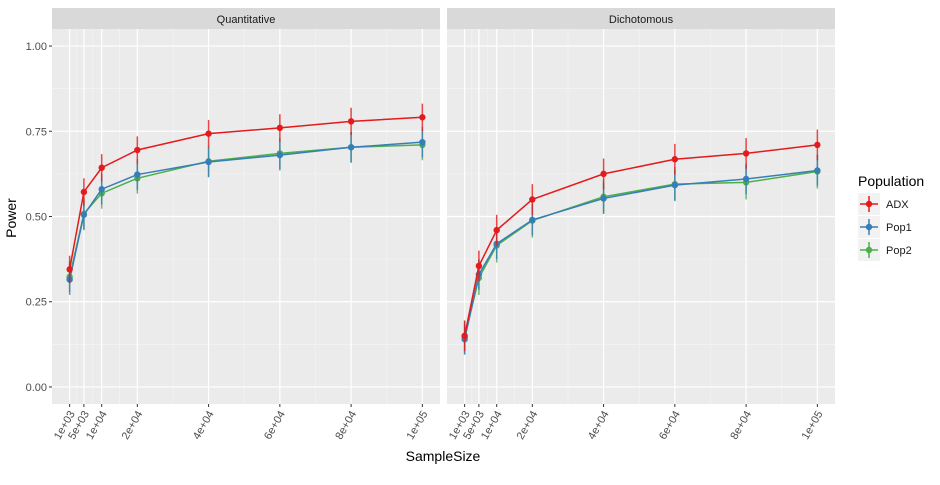  What do you see at coordinates (36, 47) in the screenshot?
I see `y-tick-label: 1.00` at bounding box center [36, 47].